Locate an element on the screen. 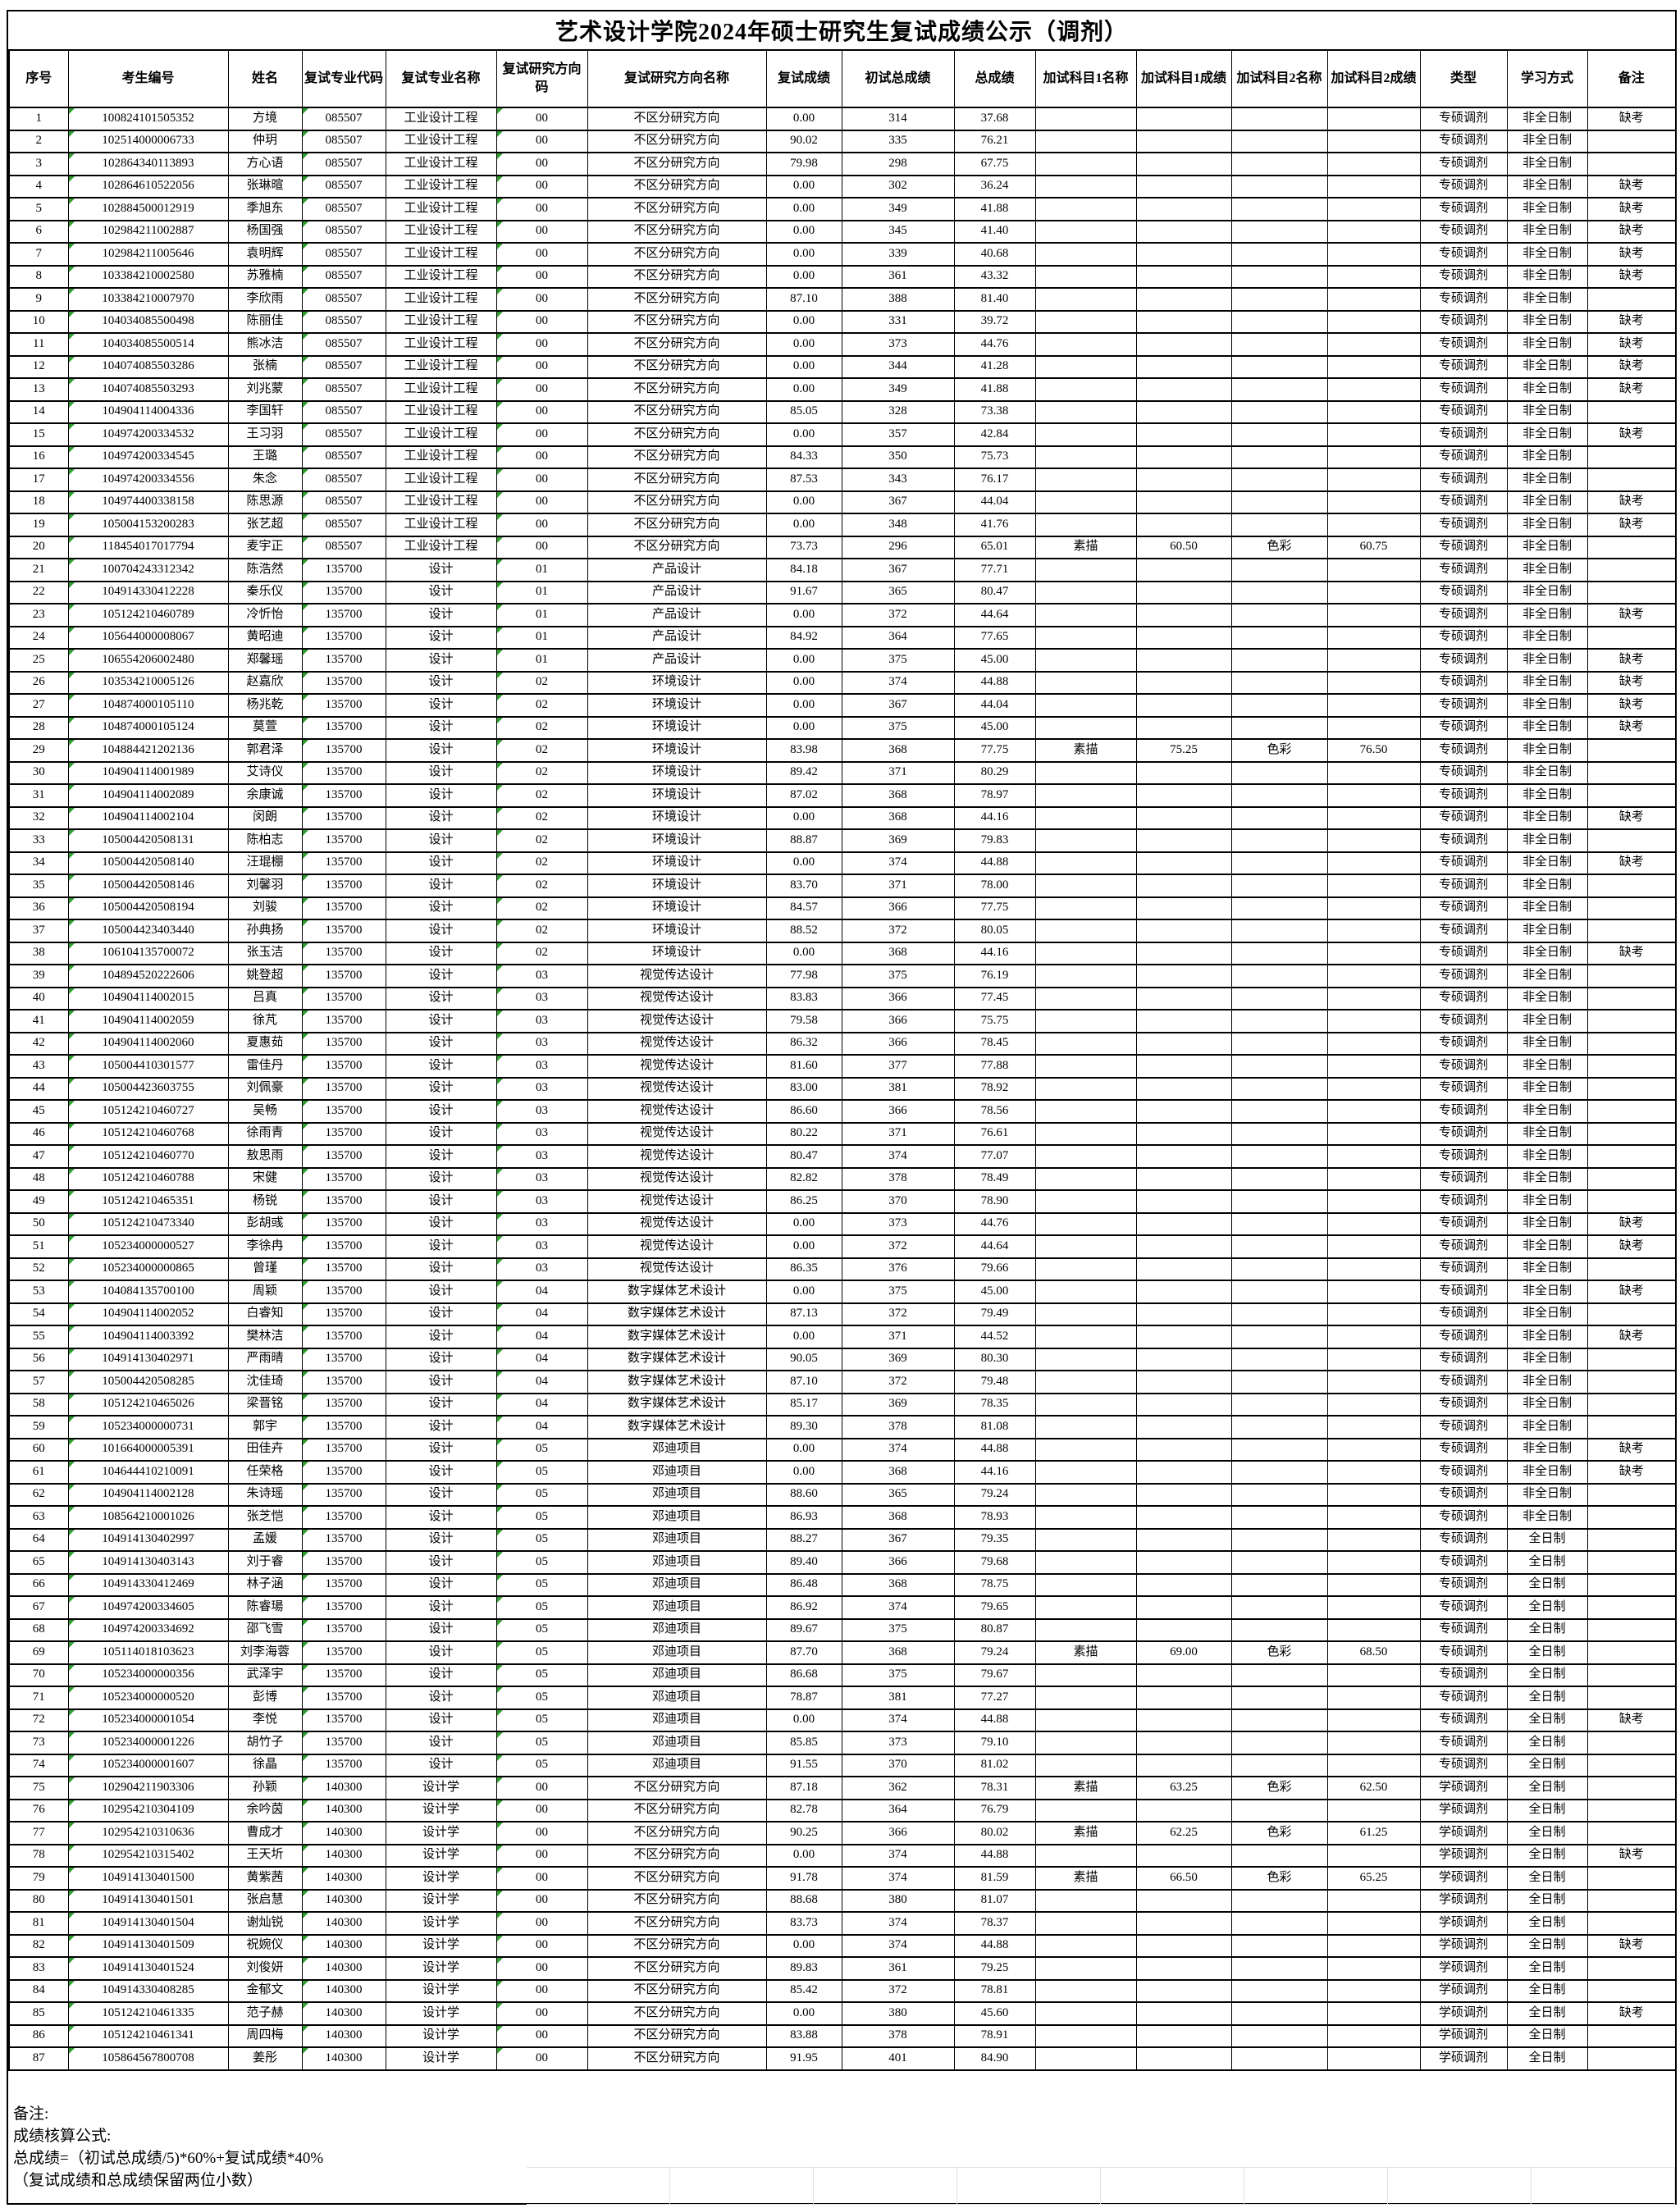  cell-name: 陈浩然 is located at coordinates (265, 570).